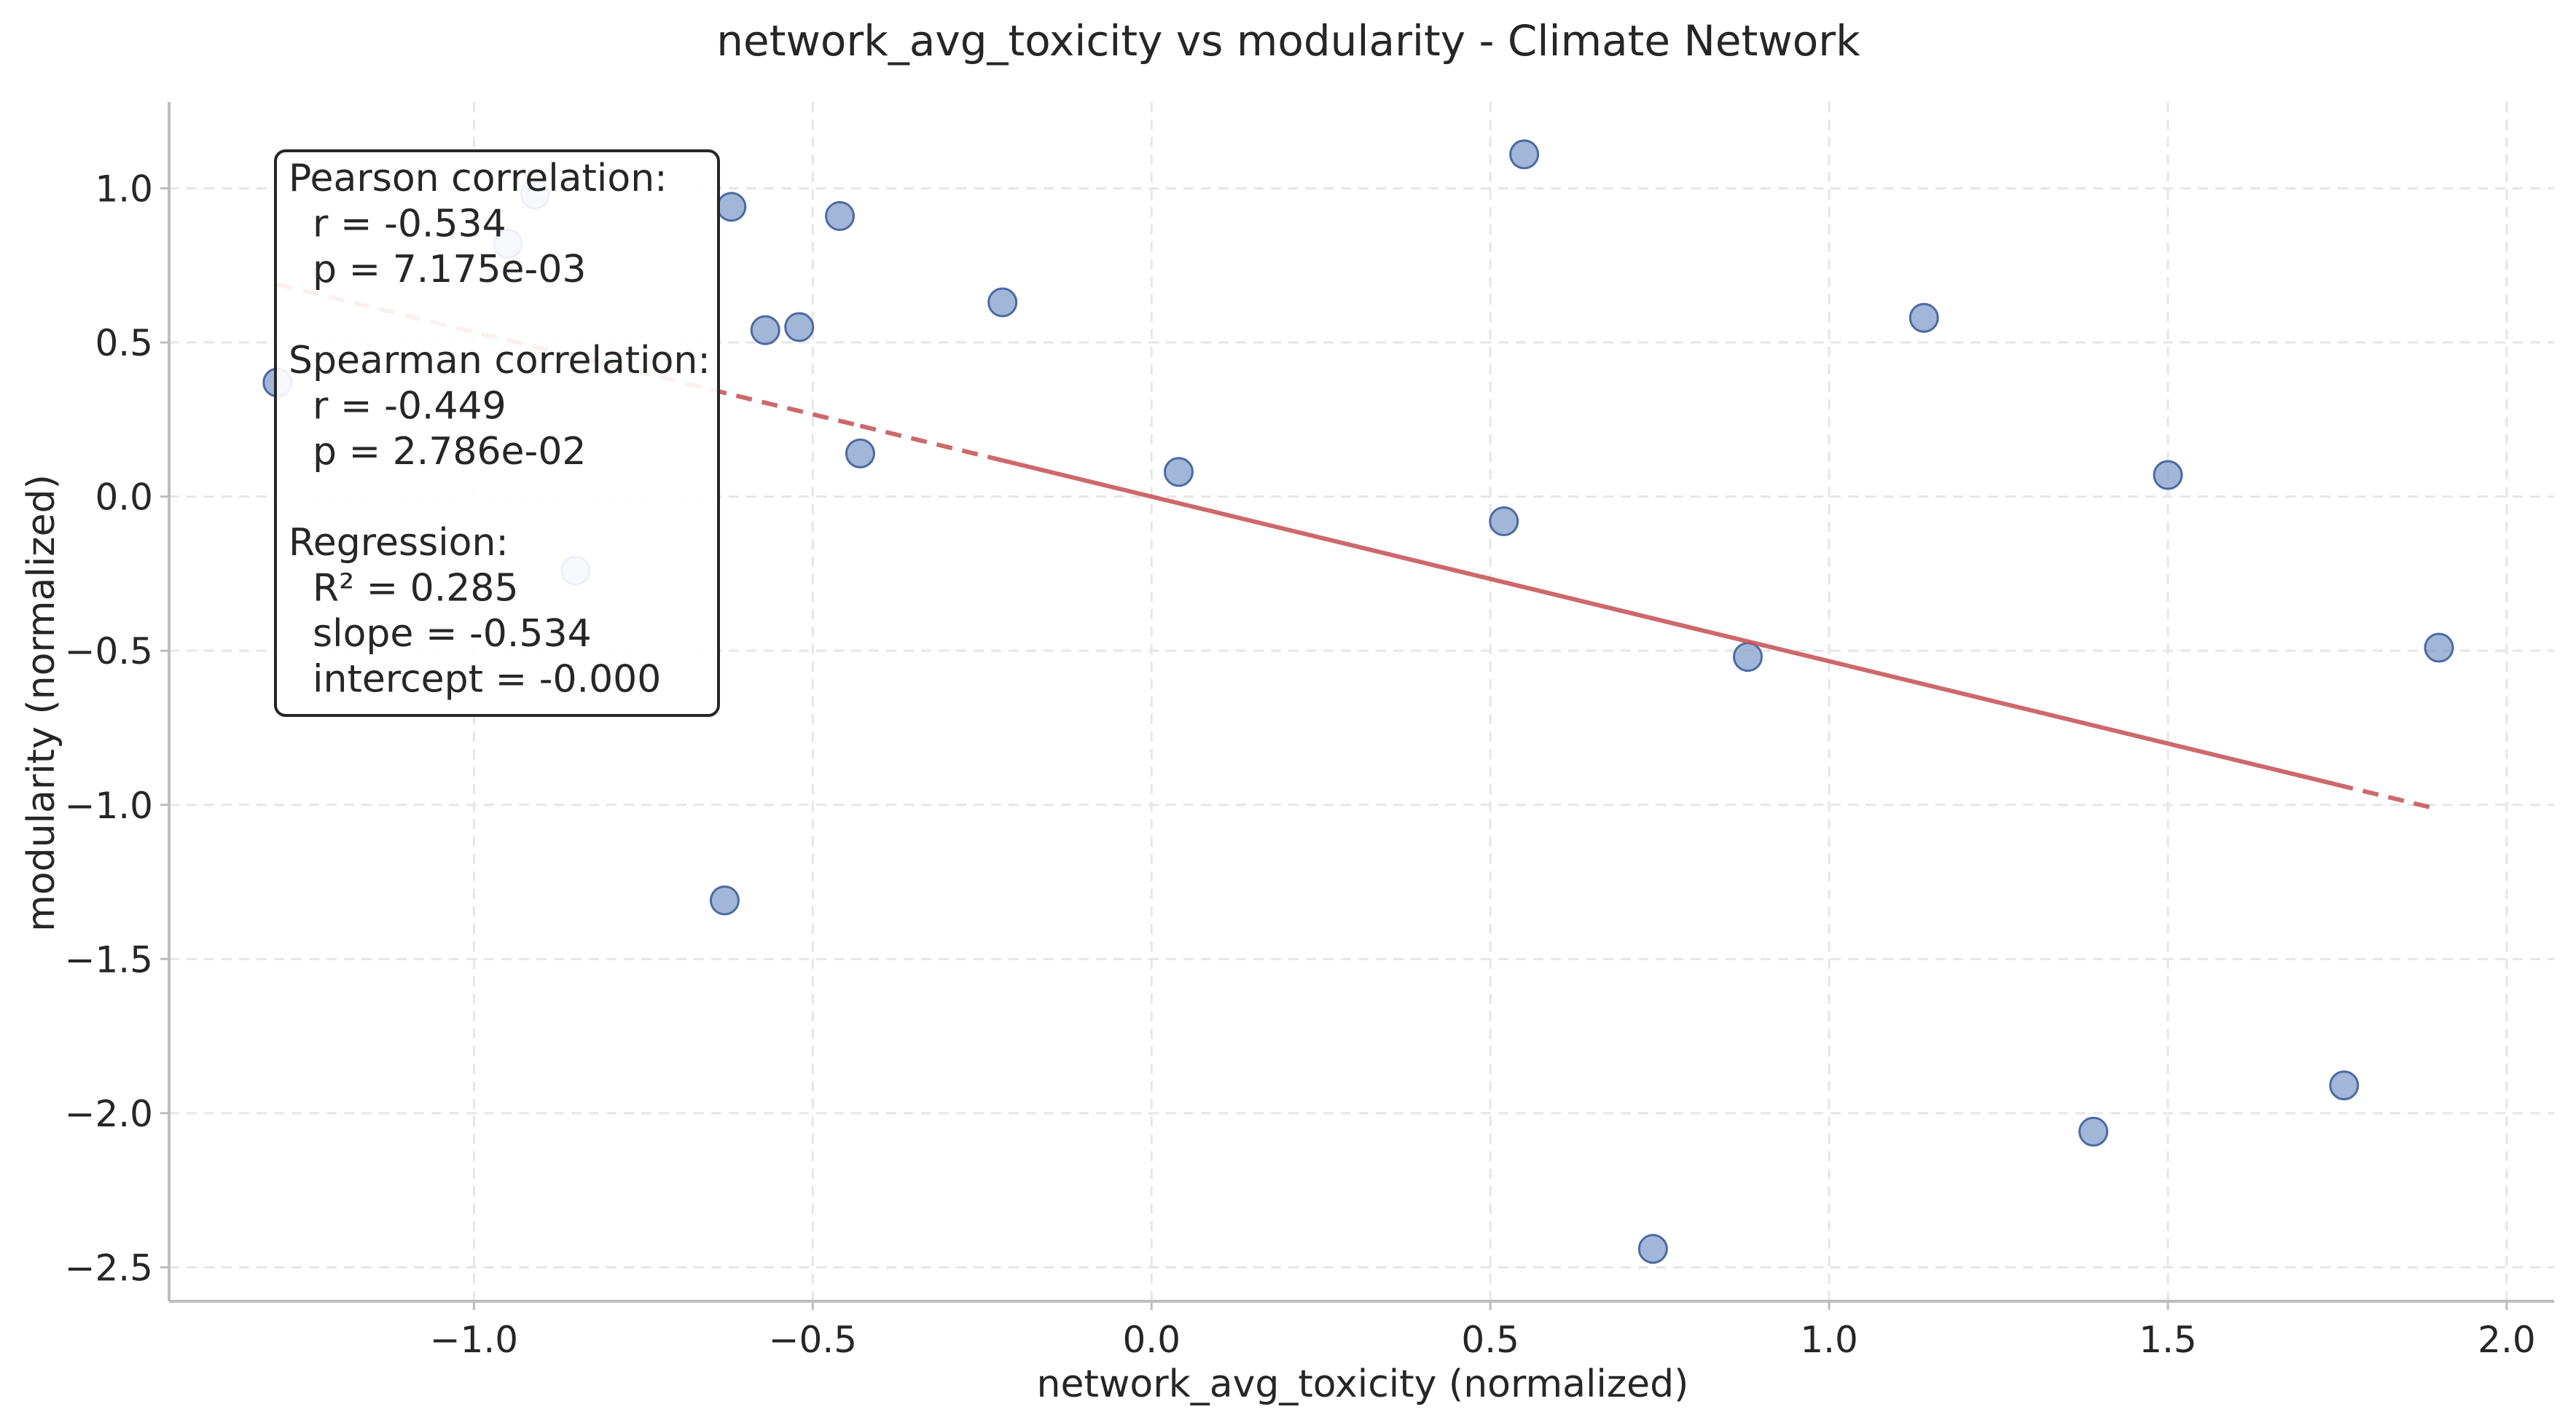 The height and width of the screenshot is (1428, 2576). What do you see at coordinates (474, 1340) in the screenshot?
I see `x-tick-label: −1.0` at bounding box center [474, 1340].